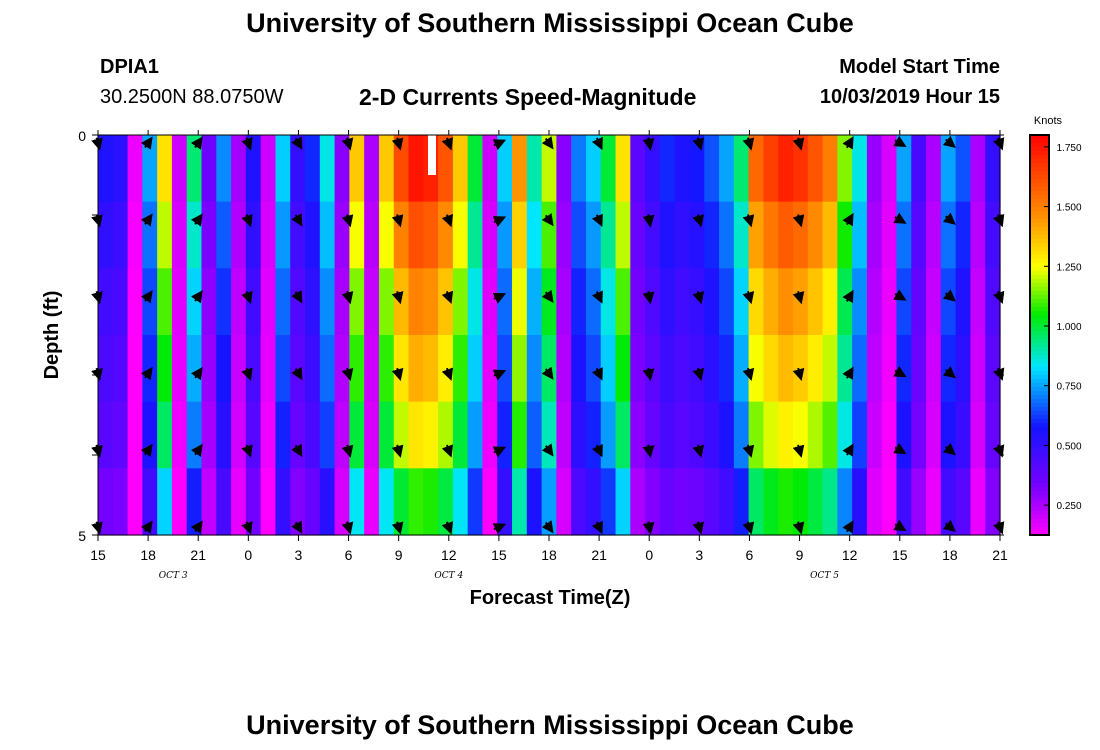 This screenshot has height=750, width=1100. I want to click on x-tick-label: 6, so click(349, 555).